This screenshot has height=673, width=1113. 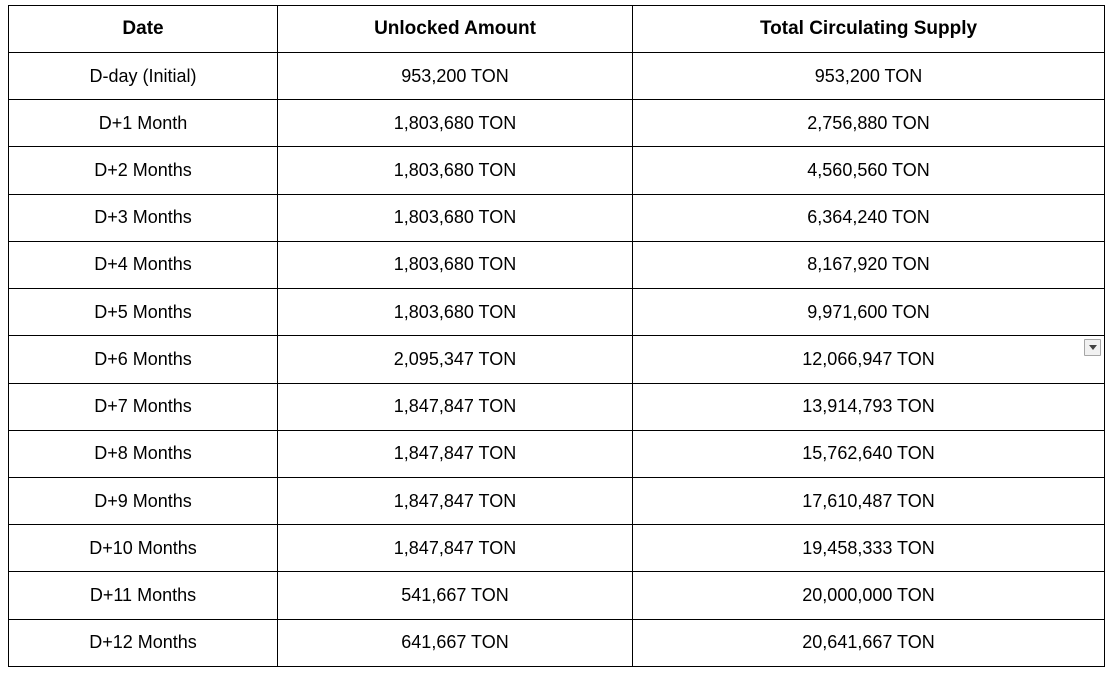 I want to click on date-cell: D+4 Months, so click(x=143, y=265).